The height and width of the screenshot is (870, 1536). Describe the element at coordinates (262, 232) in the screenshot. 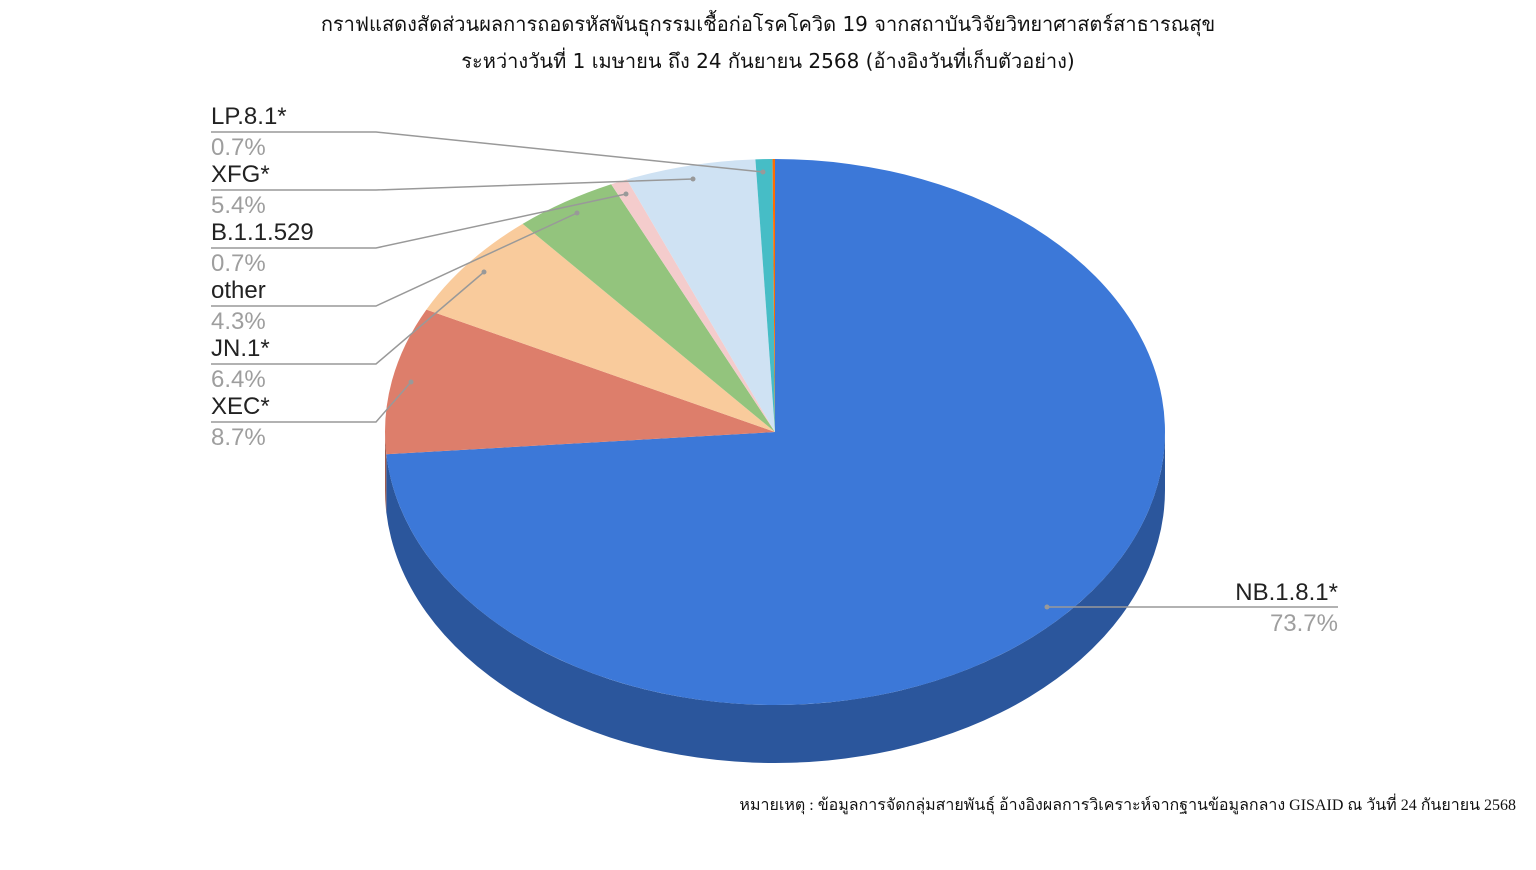

I see `slice-label-name: B.1.1.529` at that location.